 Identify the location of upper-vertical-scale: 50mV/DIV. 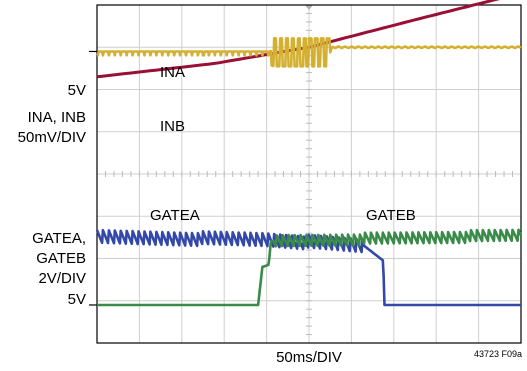
(52, 137).